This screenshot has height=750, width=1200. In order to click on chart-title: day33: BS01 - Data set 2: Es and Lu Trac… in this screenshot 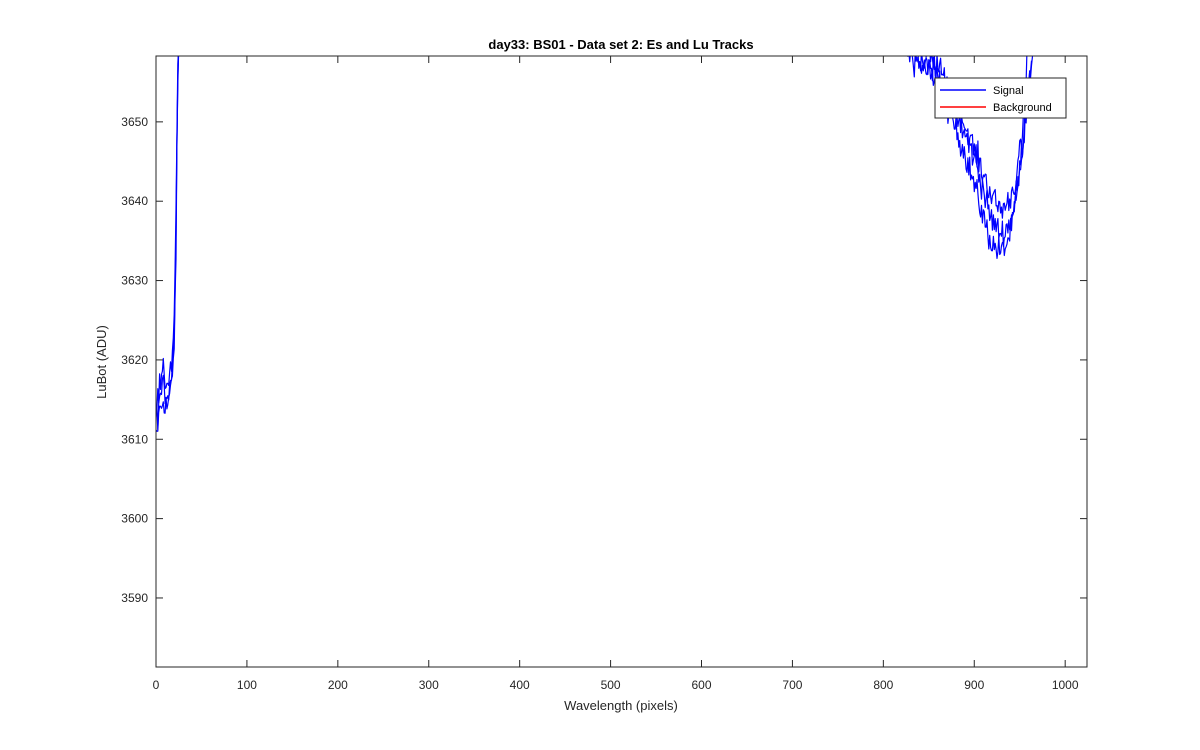, I will do `click(620, 44)`.